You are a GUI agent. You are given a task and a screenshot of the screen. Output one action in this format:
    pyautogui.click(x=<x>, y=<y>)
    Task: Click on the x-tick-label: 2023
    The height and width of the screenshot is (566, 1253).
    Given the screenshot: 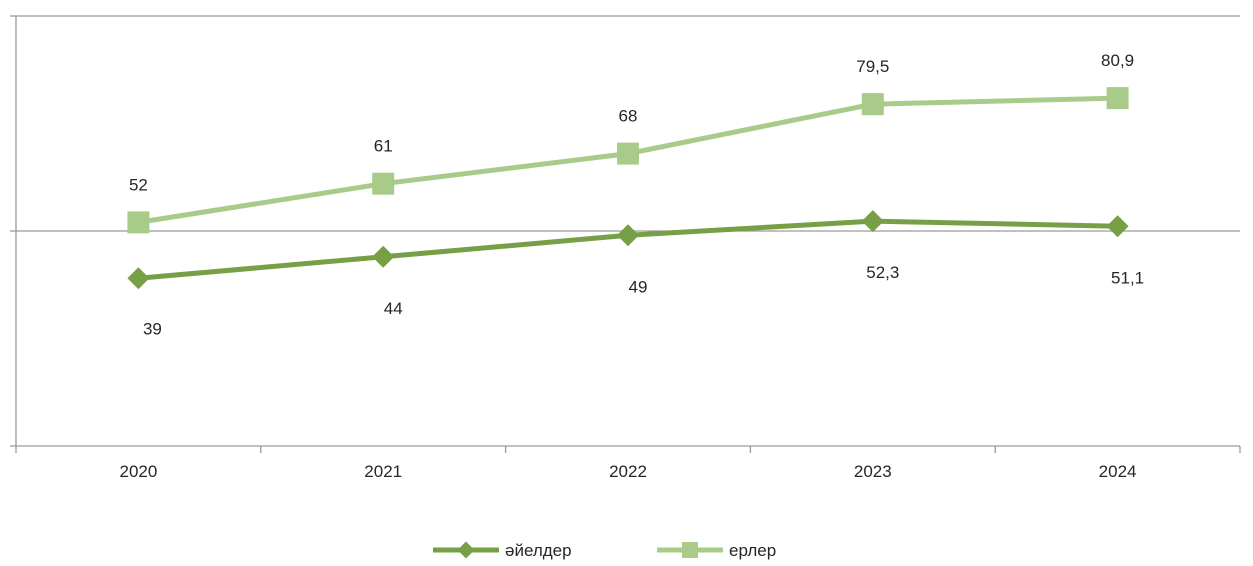 What is the action you would take?
    pyautogui.click(x=873, y=471)
    